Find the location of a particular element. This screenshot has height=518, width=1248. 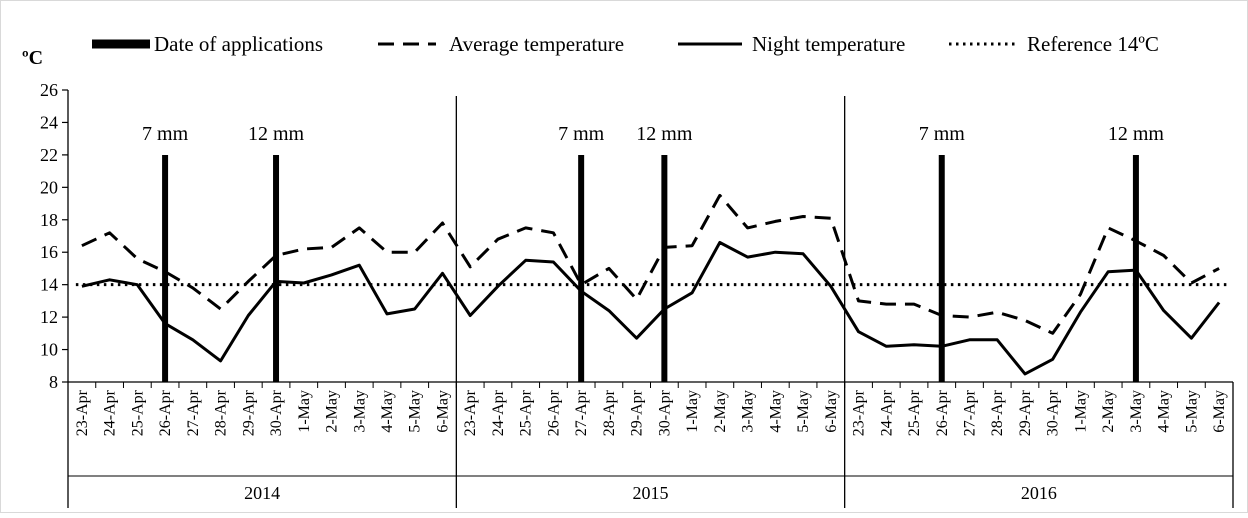

y-unit-label: ºC is located at coordinates (32, 58).